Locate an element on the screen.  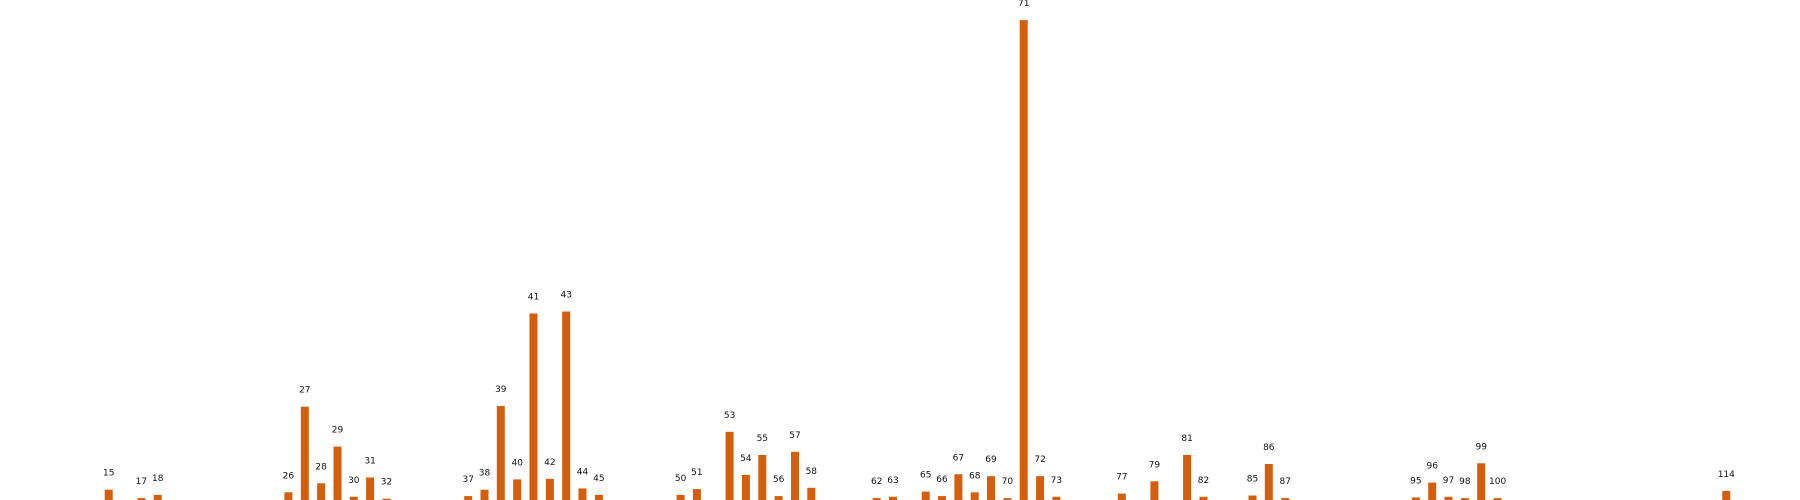
bar-label-66: 66 is located at coordinates (942, 480).